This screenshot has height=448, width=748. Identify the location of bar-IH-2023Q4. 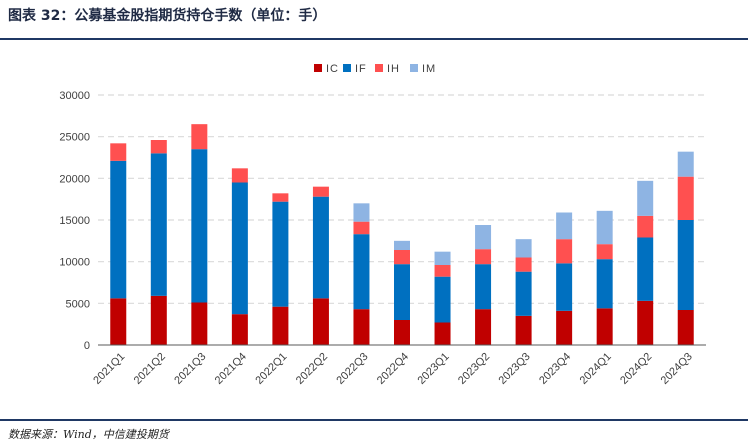
(564, 251).